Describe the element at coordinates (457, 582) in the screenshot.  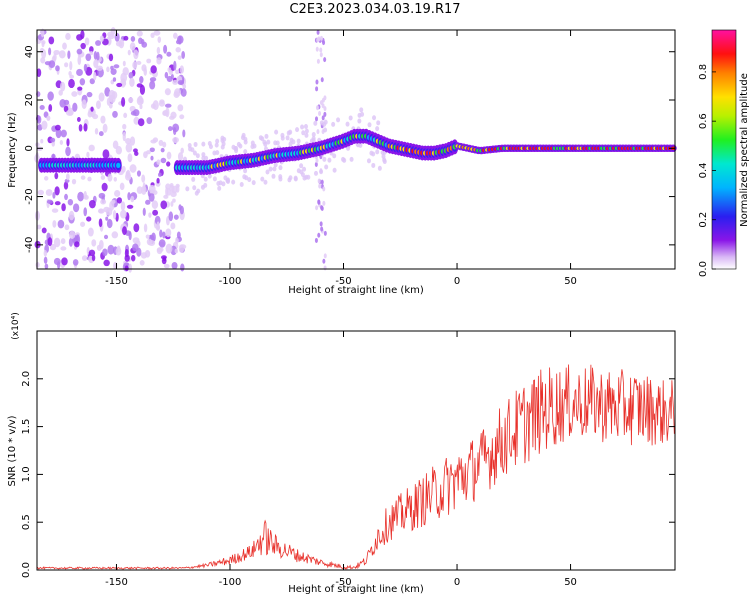
I see `snr-x-tick-label: 0` at that location.